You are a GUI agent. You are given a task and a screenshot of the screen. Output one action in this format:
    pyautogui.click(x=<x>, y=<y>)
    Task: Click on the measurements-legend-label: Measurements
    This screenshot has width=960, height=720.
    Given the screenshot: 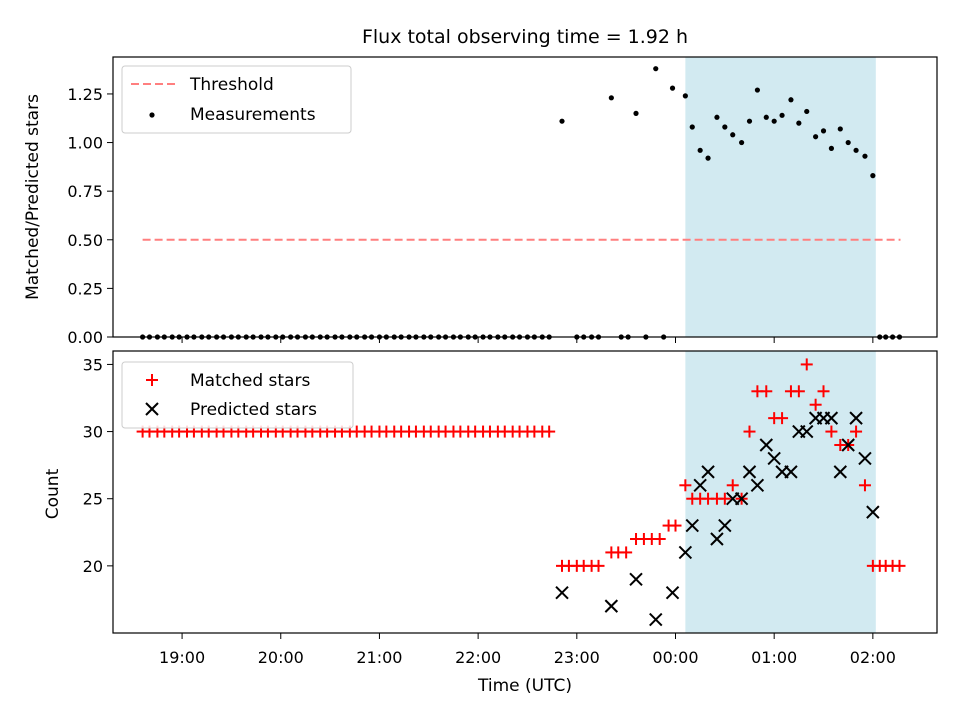 What is the action you would take?
    pyautogui.click(x=253, y=115)
    